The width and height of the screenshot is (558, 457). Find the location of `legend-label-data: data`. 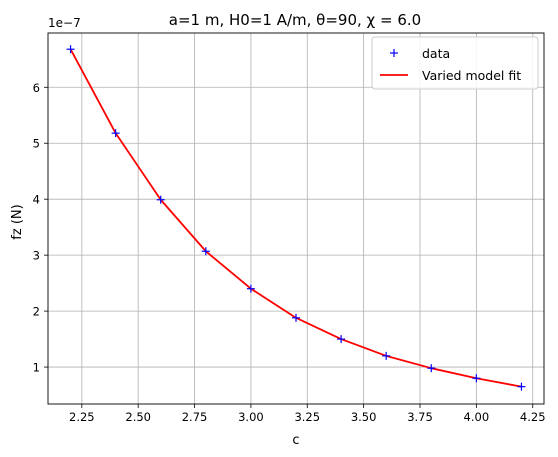

legend-label-data: data is located at coordinates (436, 53).